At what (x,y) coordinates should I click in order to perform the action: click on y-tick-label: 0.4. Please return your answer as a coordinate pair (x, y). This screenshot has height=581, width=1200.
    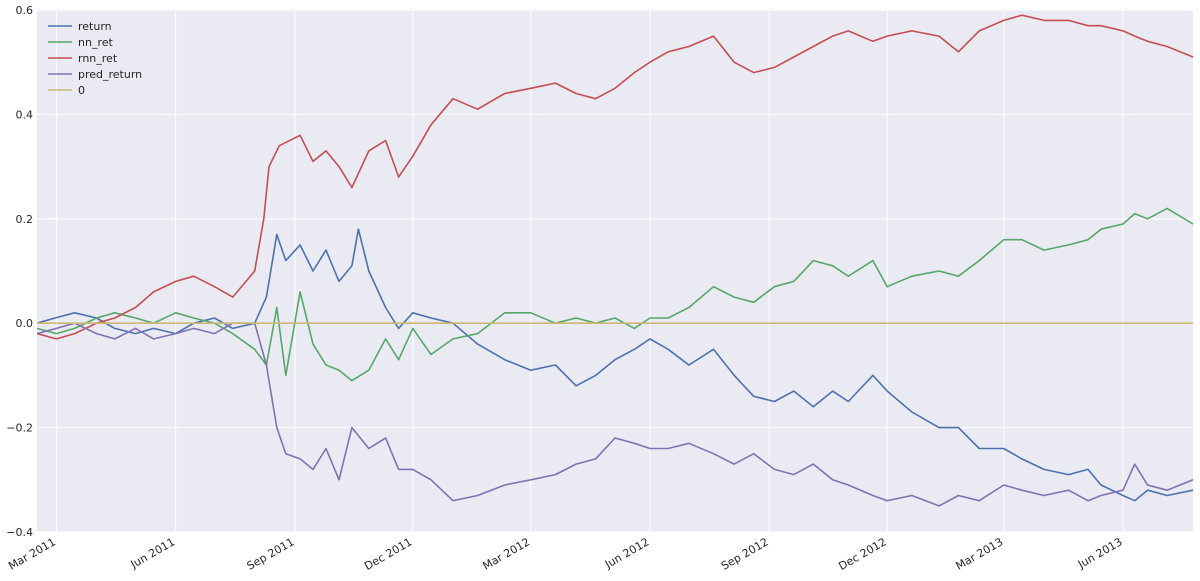
    Looking at the image, I should click on (25, 114).